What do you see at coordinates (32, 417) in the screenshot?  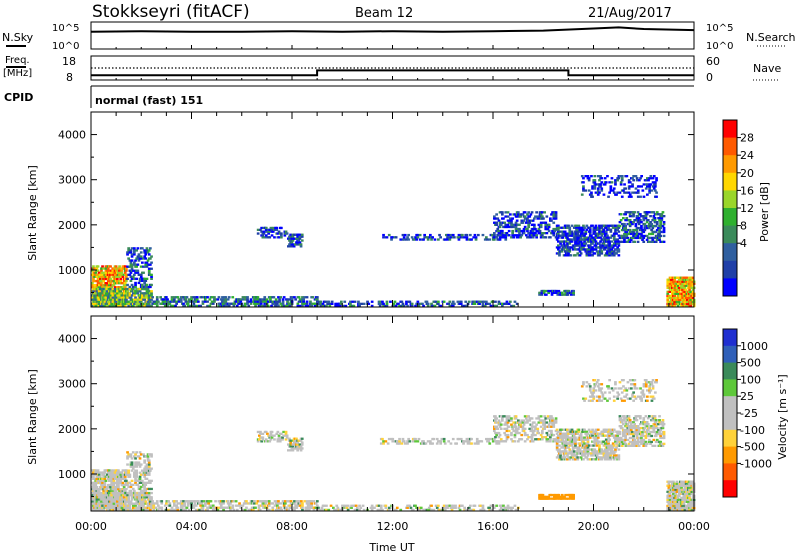 I see `velocity-ylabel: Slant Range [km]` at bounding box center [32, 417].